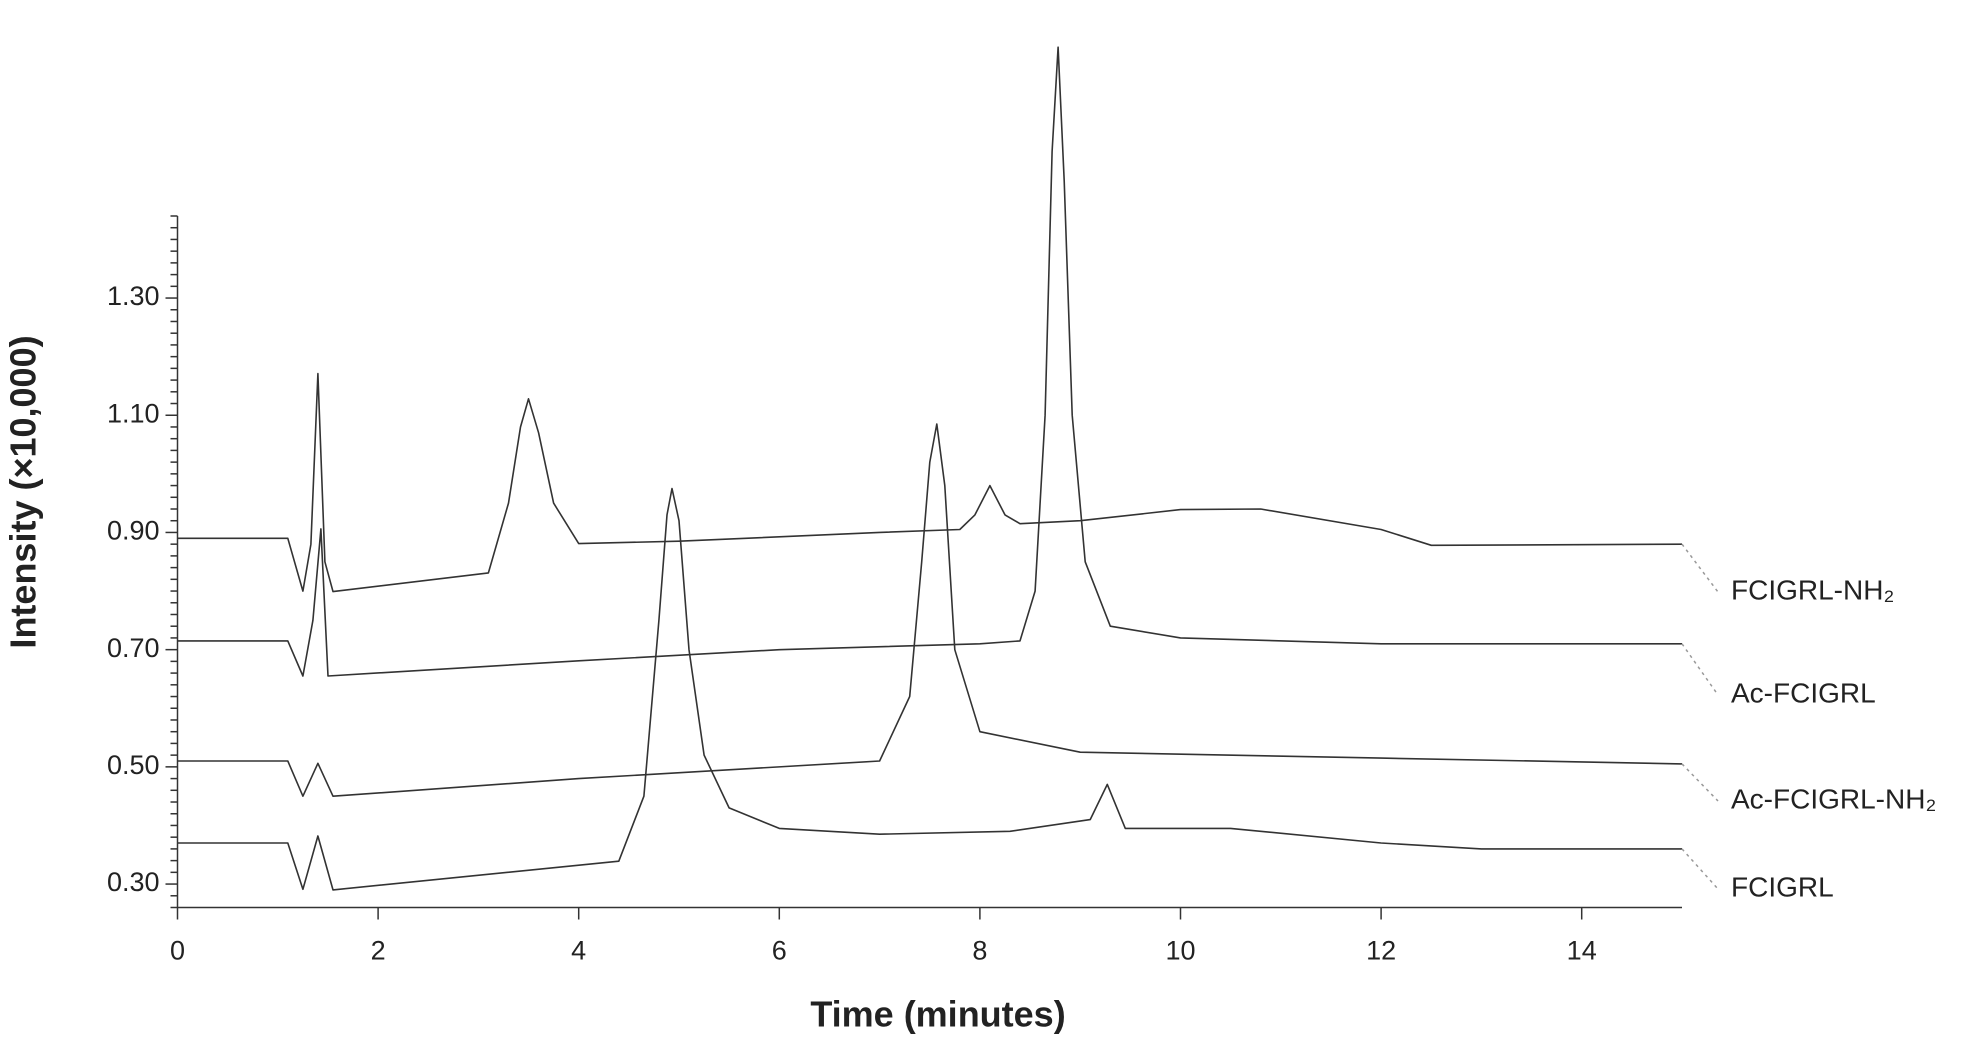  Describe the element at coordinates (133, 882) in the screenshot. I see `y-tick-label: 0.30` at that location.